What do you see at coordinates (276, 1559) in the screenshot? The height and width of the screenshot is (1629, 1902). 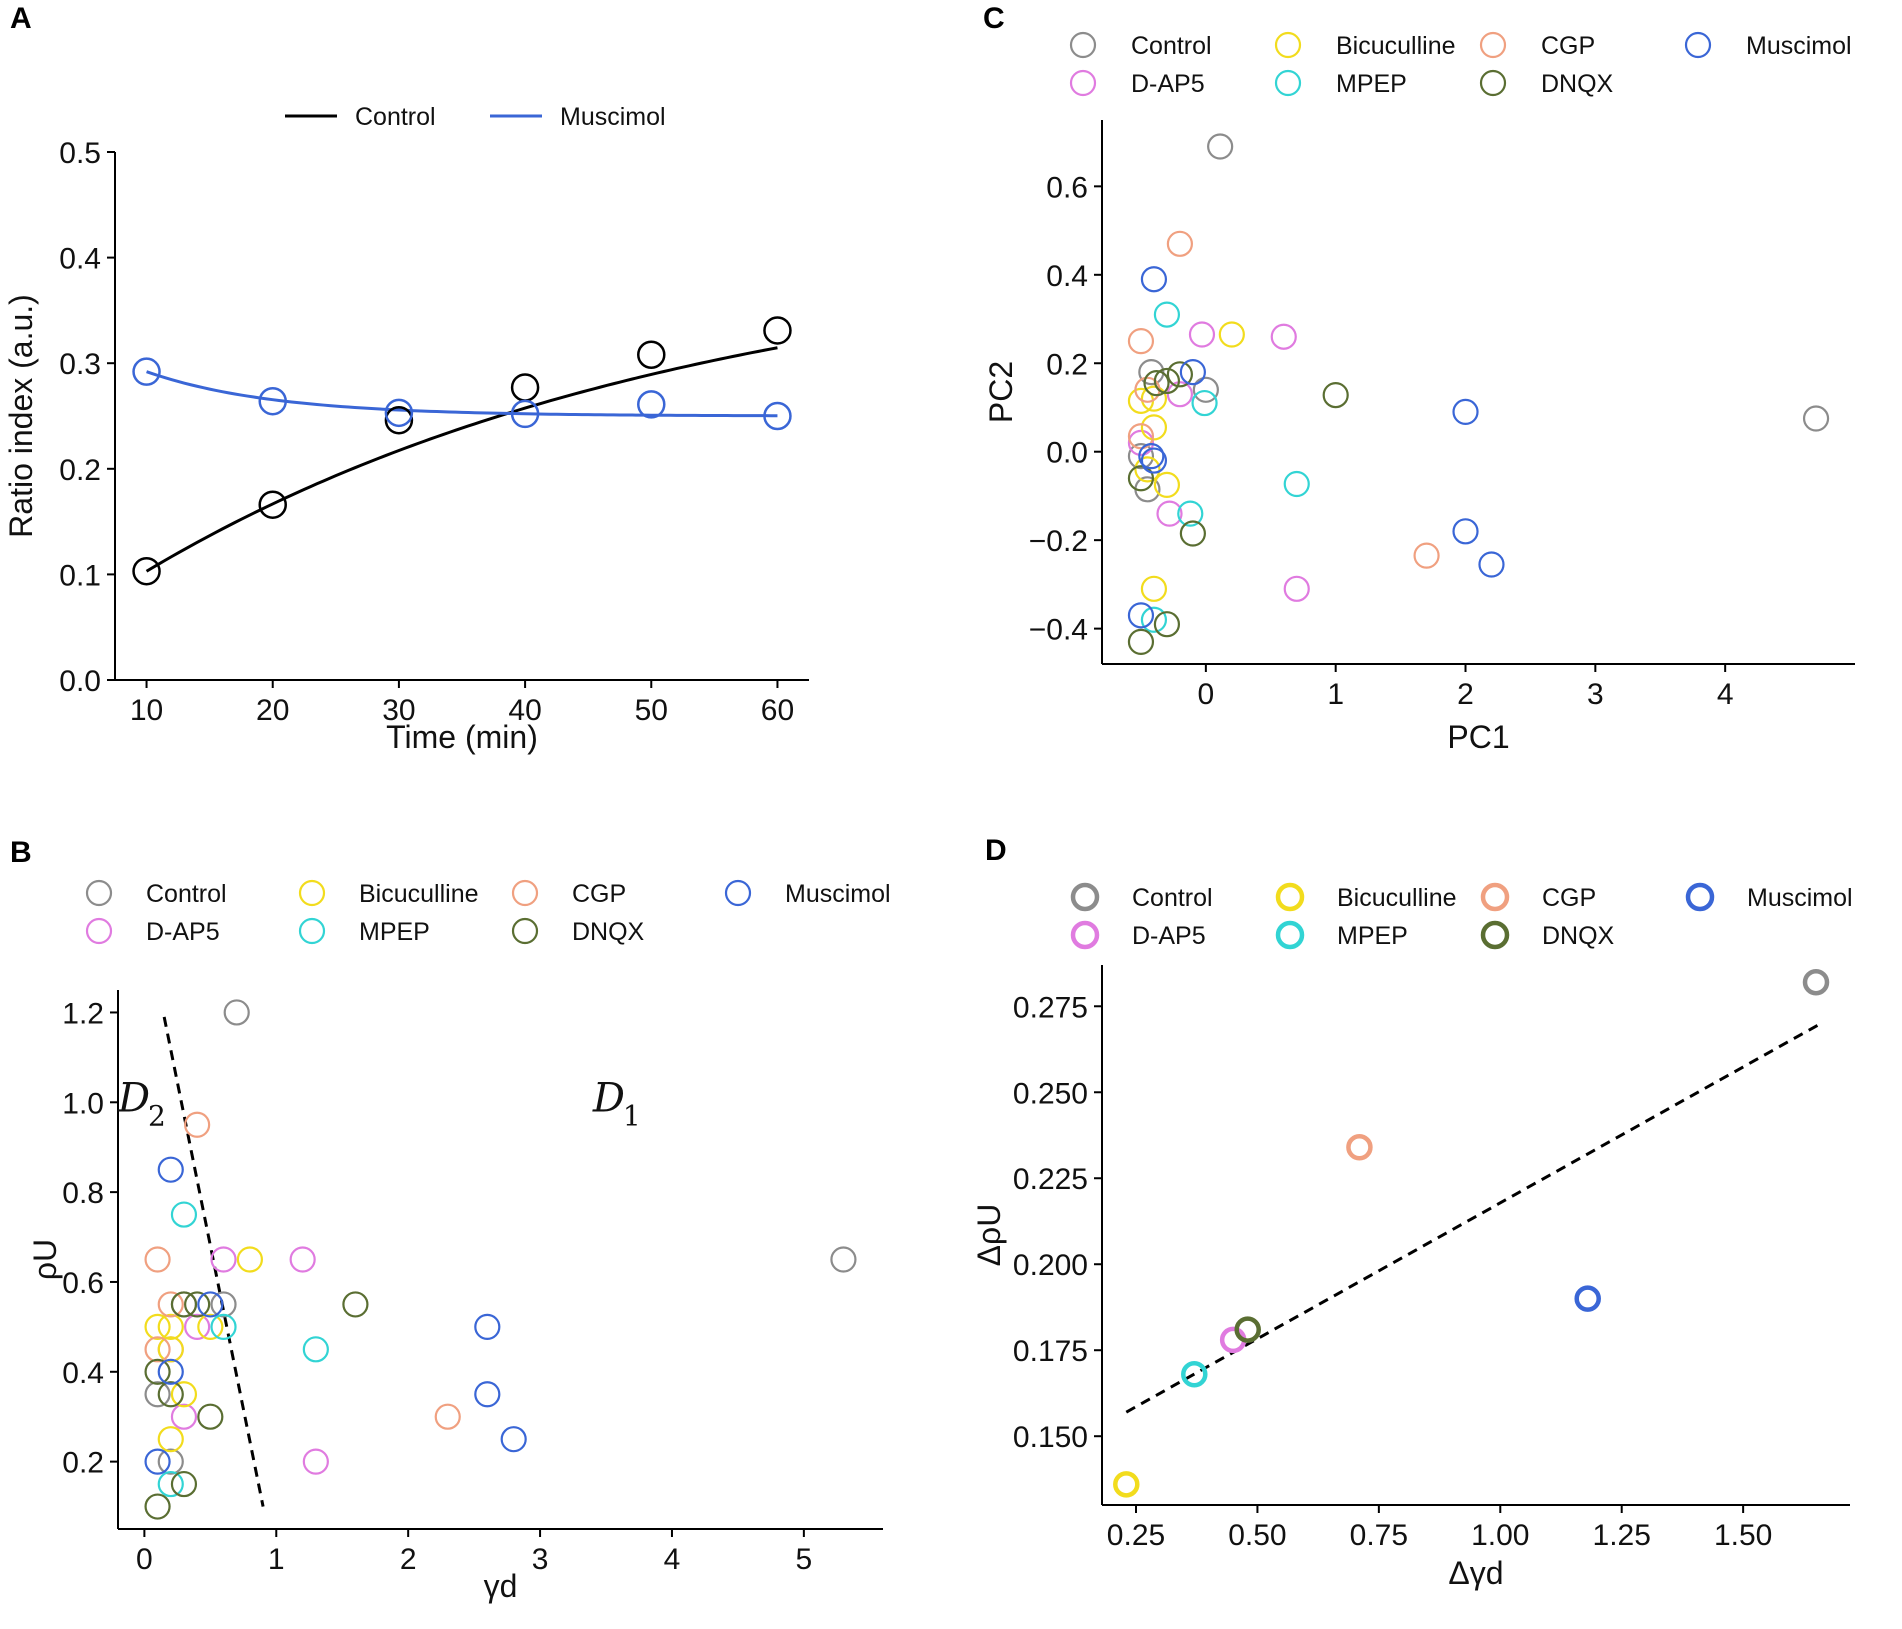 I see `x-tick-label: 1` at bounding box center [276, 1559].